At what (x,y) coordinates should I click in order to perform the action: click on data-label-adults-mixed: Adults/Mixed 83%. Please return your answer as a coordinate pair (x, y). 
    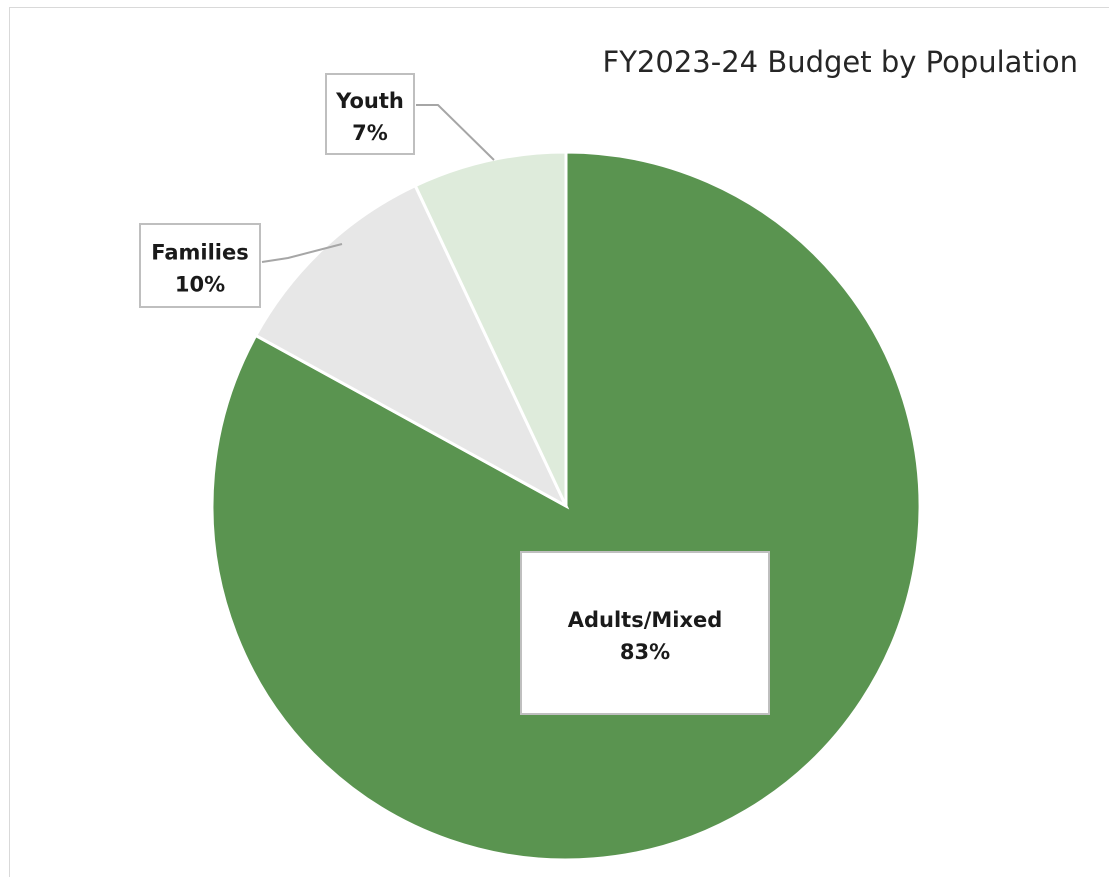
    Looking at the image, I should click on (645, 633).